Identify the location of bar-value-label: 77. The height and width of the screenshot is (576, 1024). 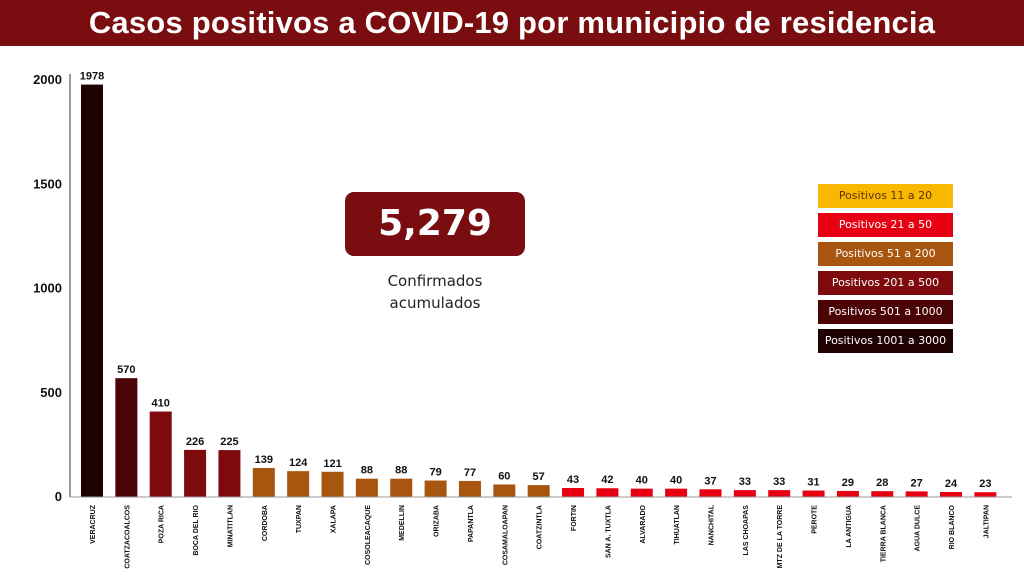
(470, 473).